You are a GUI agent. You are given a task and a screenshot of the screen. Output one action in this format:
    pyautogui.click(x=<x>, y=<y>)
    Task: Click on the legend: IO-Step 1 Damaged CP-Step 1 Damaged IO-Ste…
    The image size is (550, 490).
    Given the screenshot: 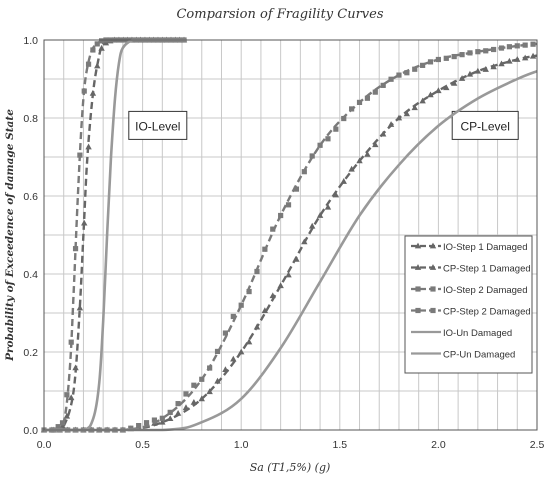 What is the action you would take?
    pyautogui.click(x=468, y=304)
    